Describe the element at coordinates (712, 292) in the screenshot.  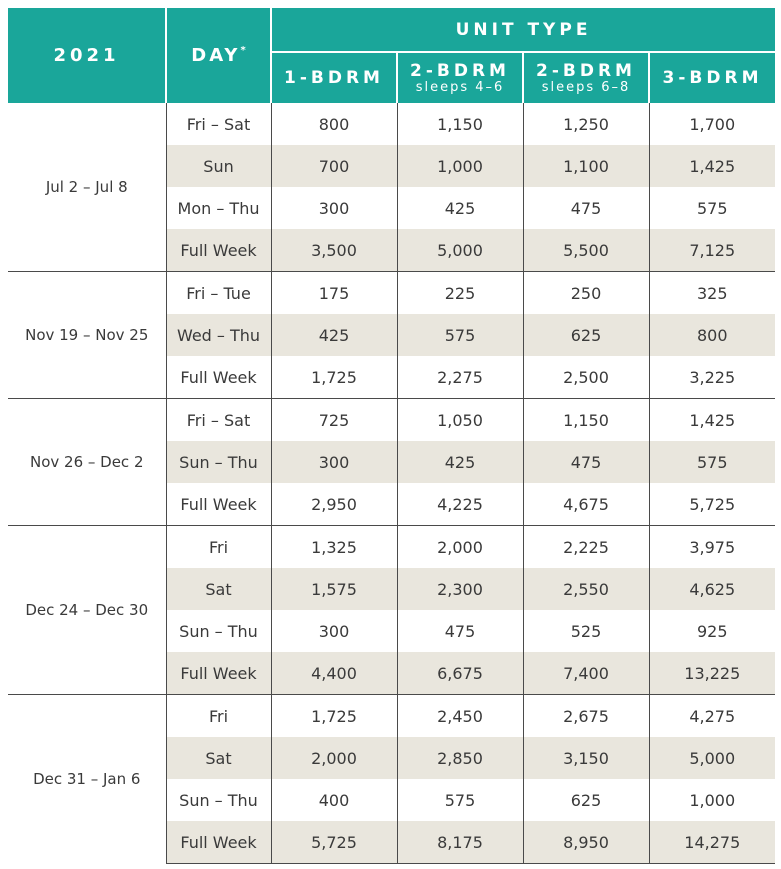
I see `points-cell: 325` at that location.